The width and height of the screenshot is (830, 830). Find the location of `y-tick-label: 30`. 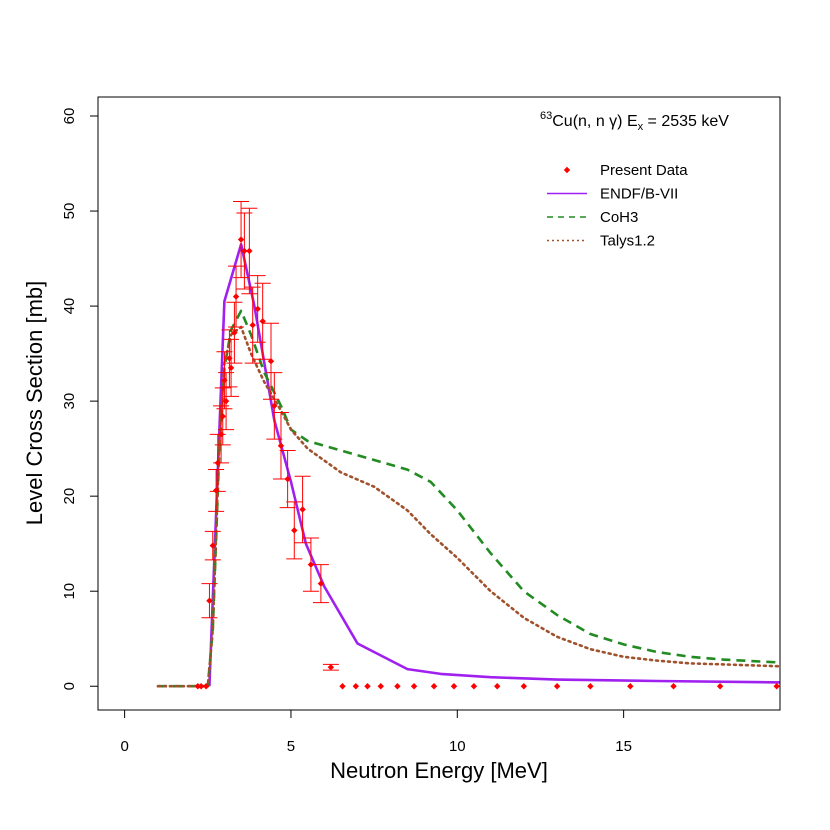

y-tick-label: 30 is located at coordinates (69, 401).